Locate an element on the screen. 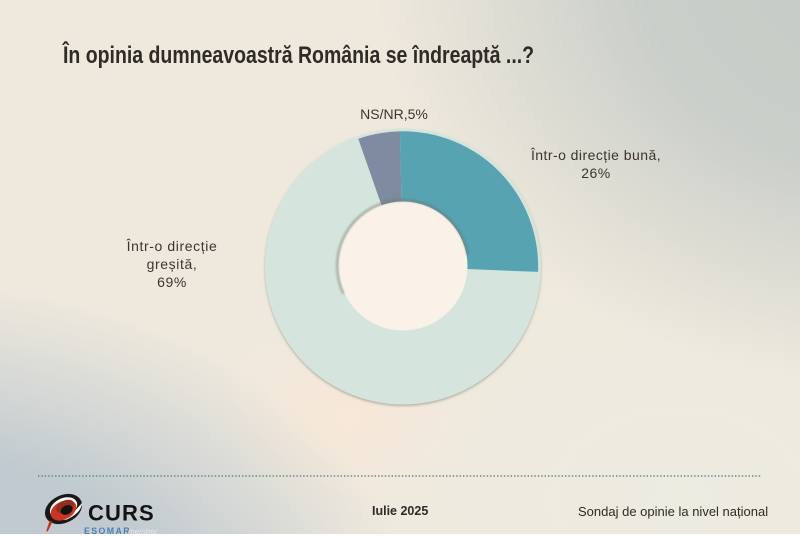  svg-text: ESOMAR is located at coordinates (107, 531).